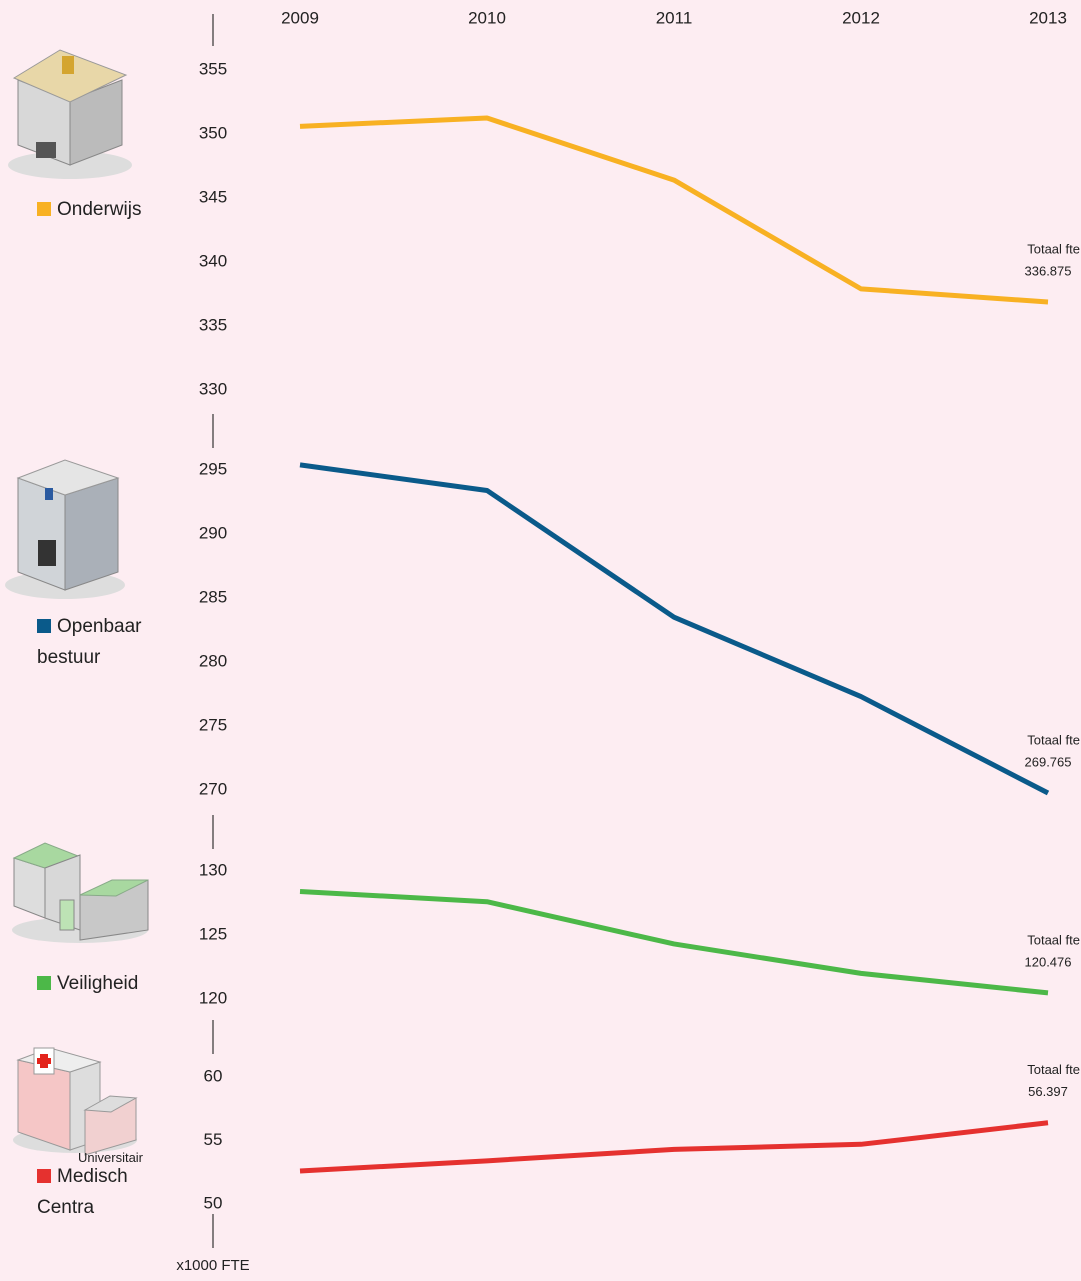  Describe the element at coordinates (213, 260) in the screenshot. I see `y-tick-label: 340` at that location.